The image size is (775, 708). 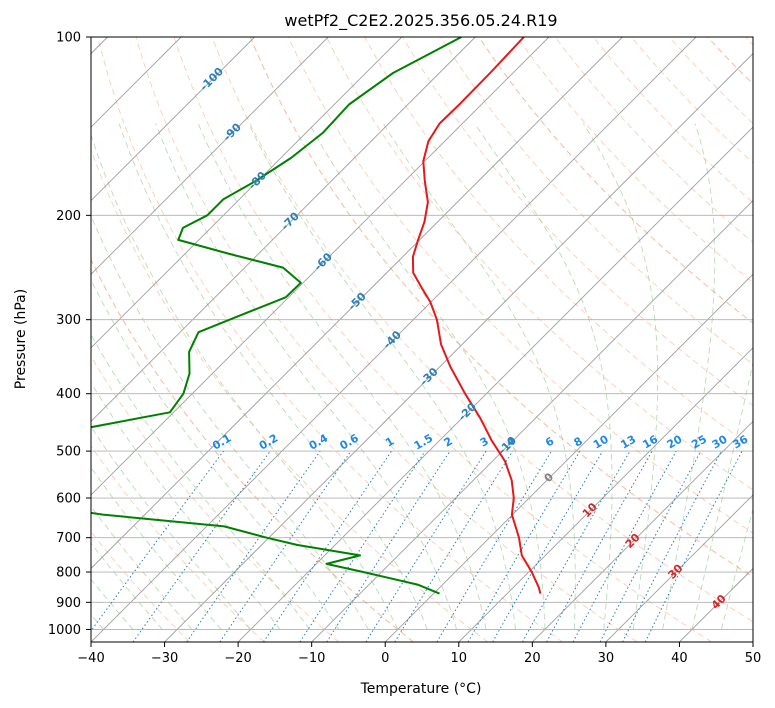 What do you see at coordinates (419, 654) in the screenshot?
I see `x-axis: −40 −30 −20 −10 0 10 20 30 40 50` at bounding box center [419, 654].